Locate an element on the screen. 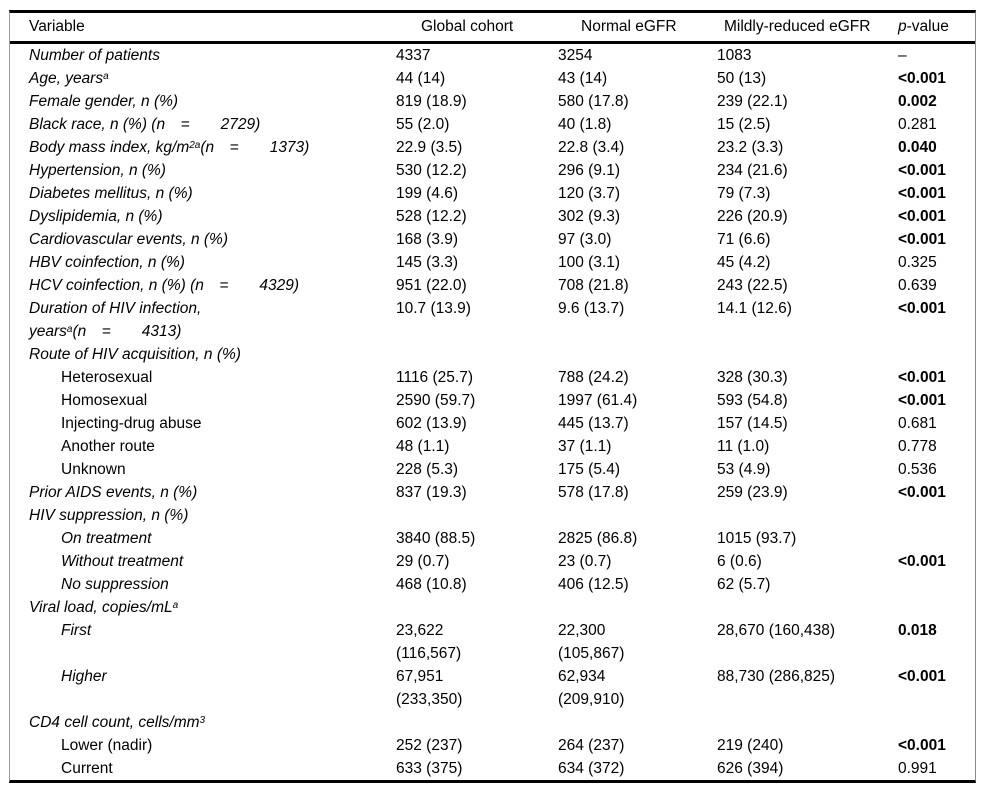  variable-label: Female gender, n (%) is located at coordinates (104, 101).